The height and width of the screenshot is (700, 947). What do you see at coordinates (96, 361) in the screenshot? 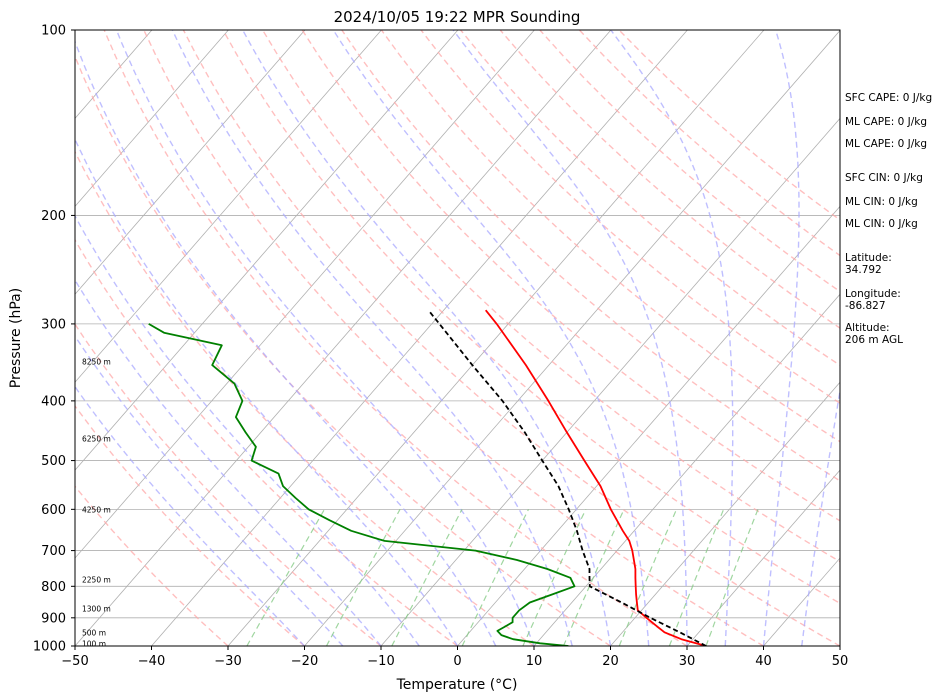
I see `height-label: 8250 m` at bounding box center [96, 361].